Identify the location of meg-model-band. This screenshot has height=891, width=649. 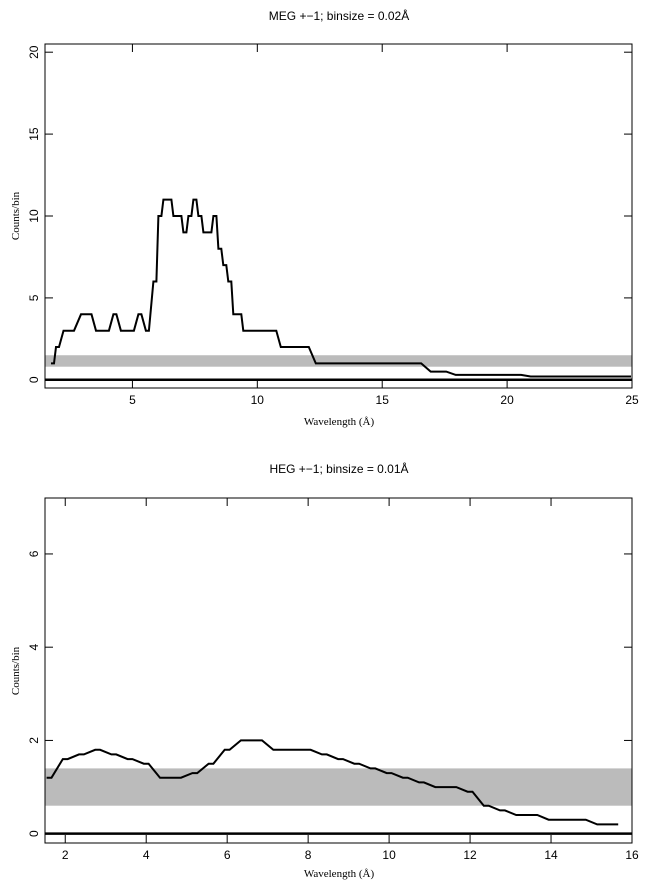
(338, 361).